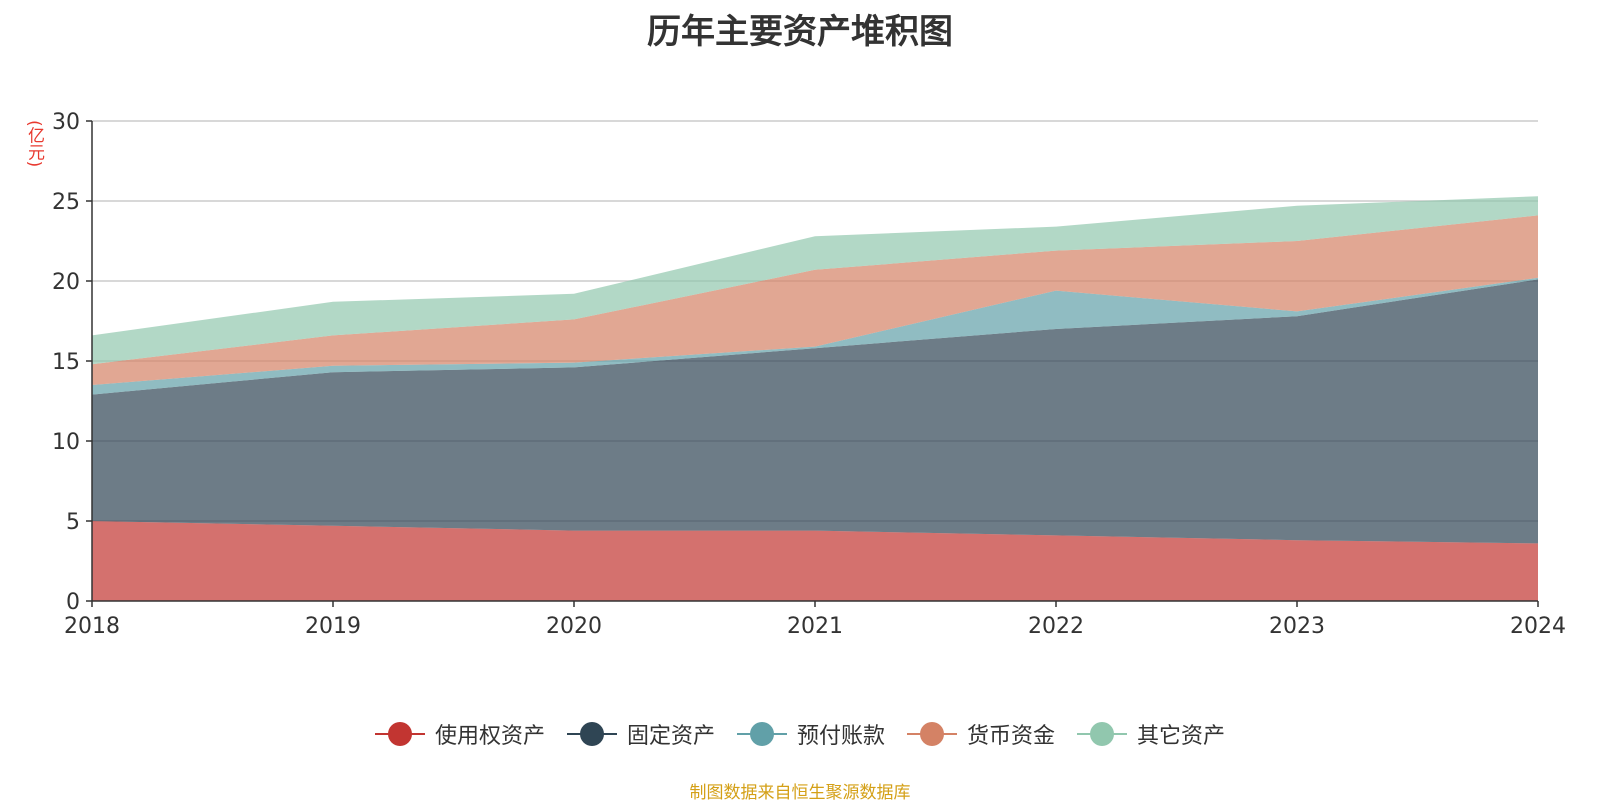 The height and width of the screenshot is (803, 1600). Describe the element at coordinates (66, 442) in the screenshot. I see `y-tick-label-2: 10` at that location.